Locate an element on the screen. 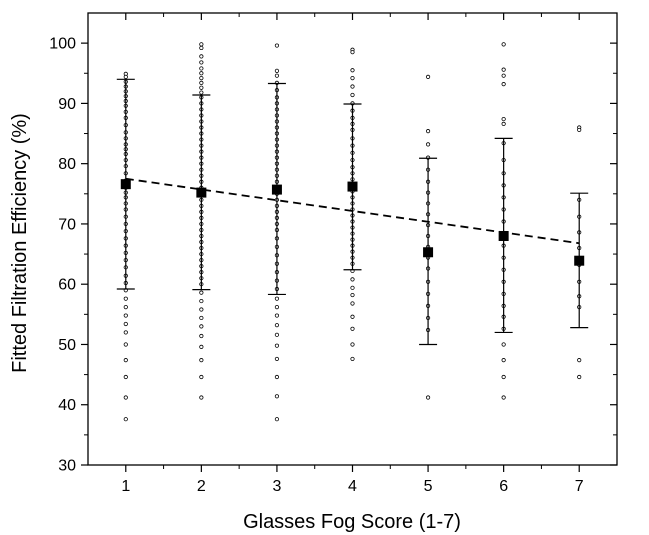 The image size is (649, 535). x-tick-label: 6 is located at coordinates (503, 486).